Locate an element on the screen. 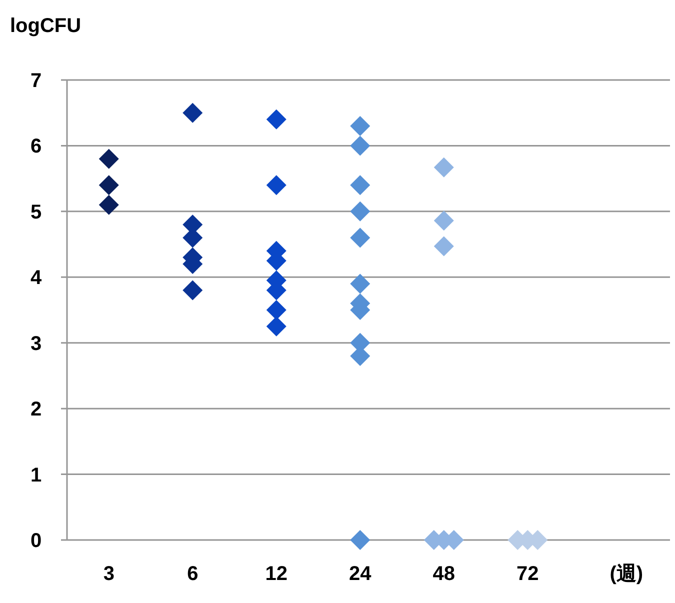 The image size is (675, 603). y-tick-label: 1 is located at coordinates (36, 475).